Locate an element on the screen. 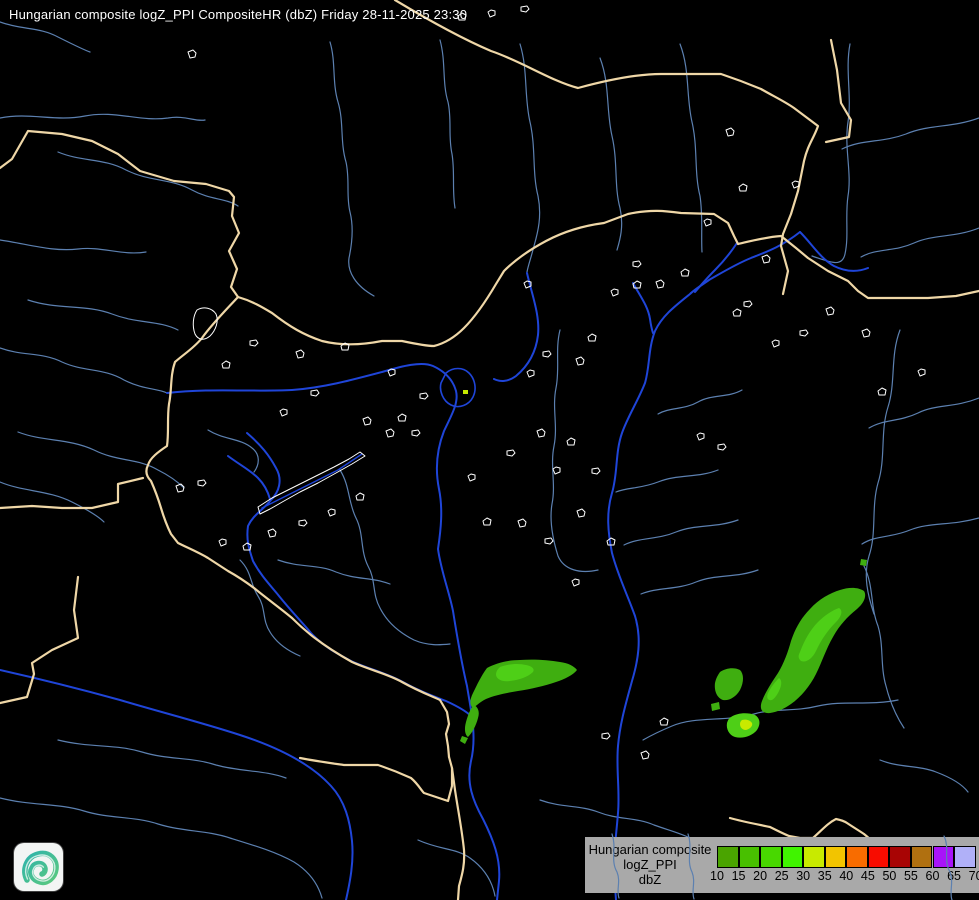 The width and height of the screenshot is (979, 900). echo-speck-east is located at coordinates (863, 562).